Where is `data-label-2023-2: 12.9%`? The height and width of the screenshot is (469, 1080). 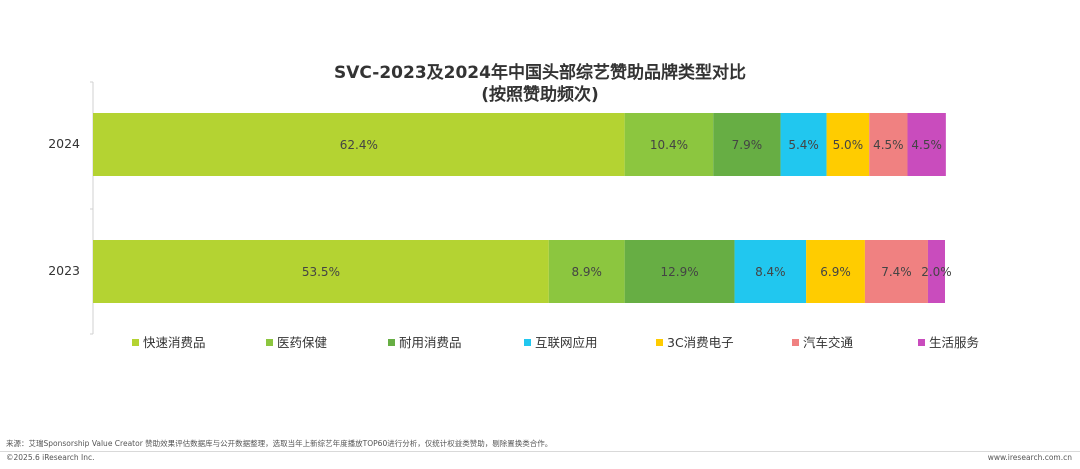 data-label-2023-2: 12.9% is located at coordinates (680, 272).